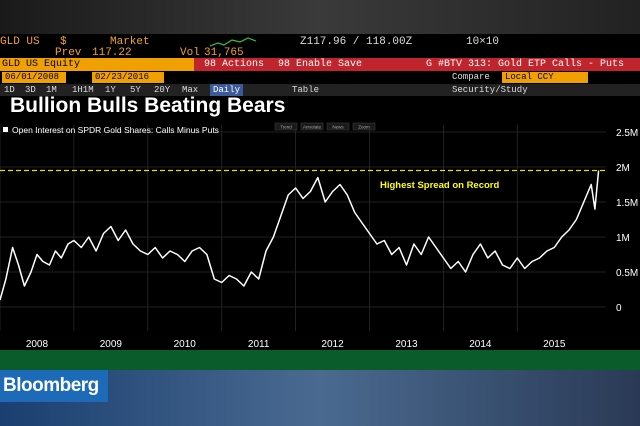  What do you see at coordinates (34, 77) in the screenshot?
I see `start-date-input: 06/01/2008` at bounding box center [34, 77].